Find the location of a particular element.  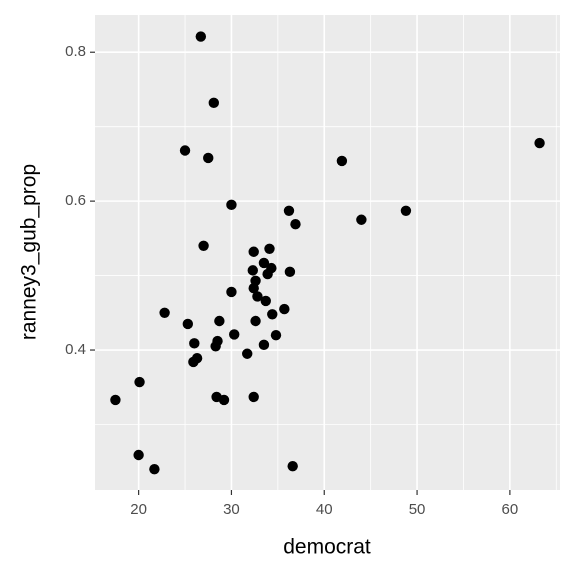

x-tick-label: 40 is located at coordinates (324, 509).